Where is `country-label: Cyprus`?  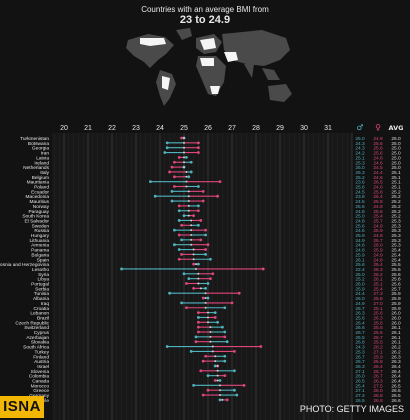
country-label: Cyprus is located at coordinates (42, 333).